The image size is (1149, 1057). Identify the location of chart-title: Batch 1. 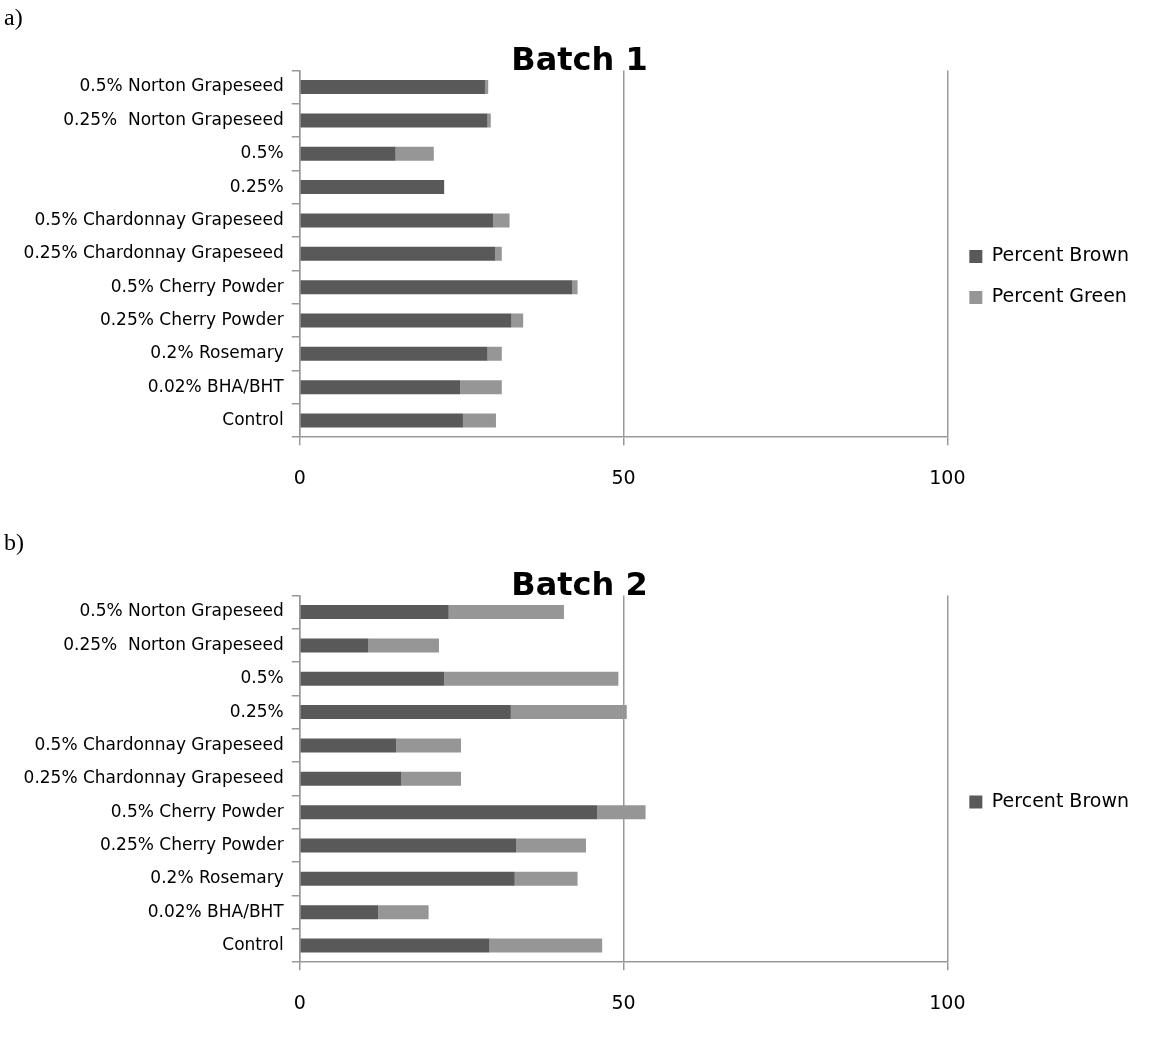
(579, 58).